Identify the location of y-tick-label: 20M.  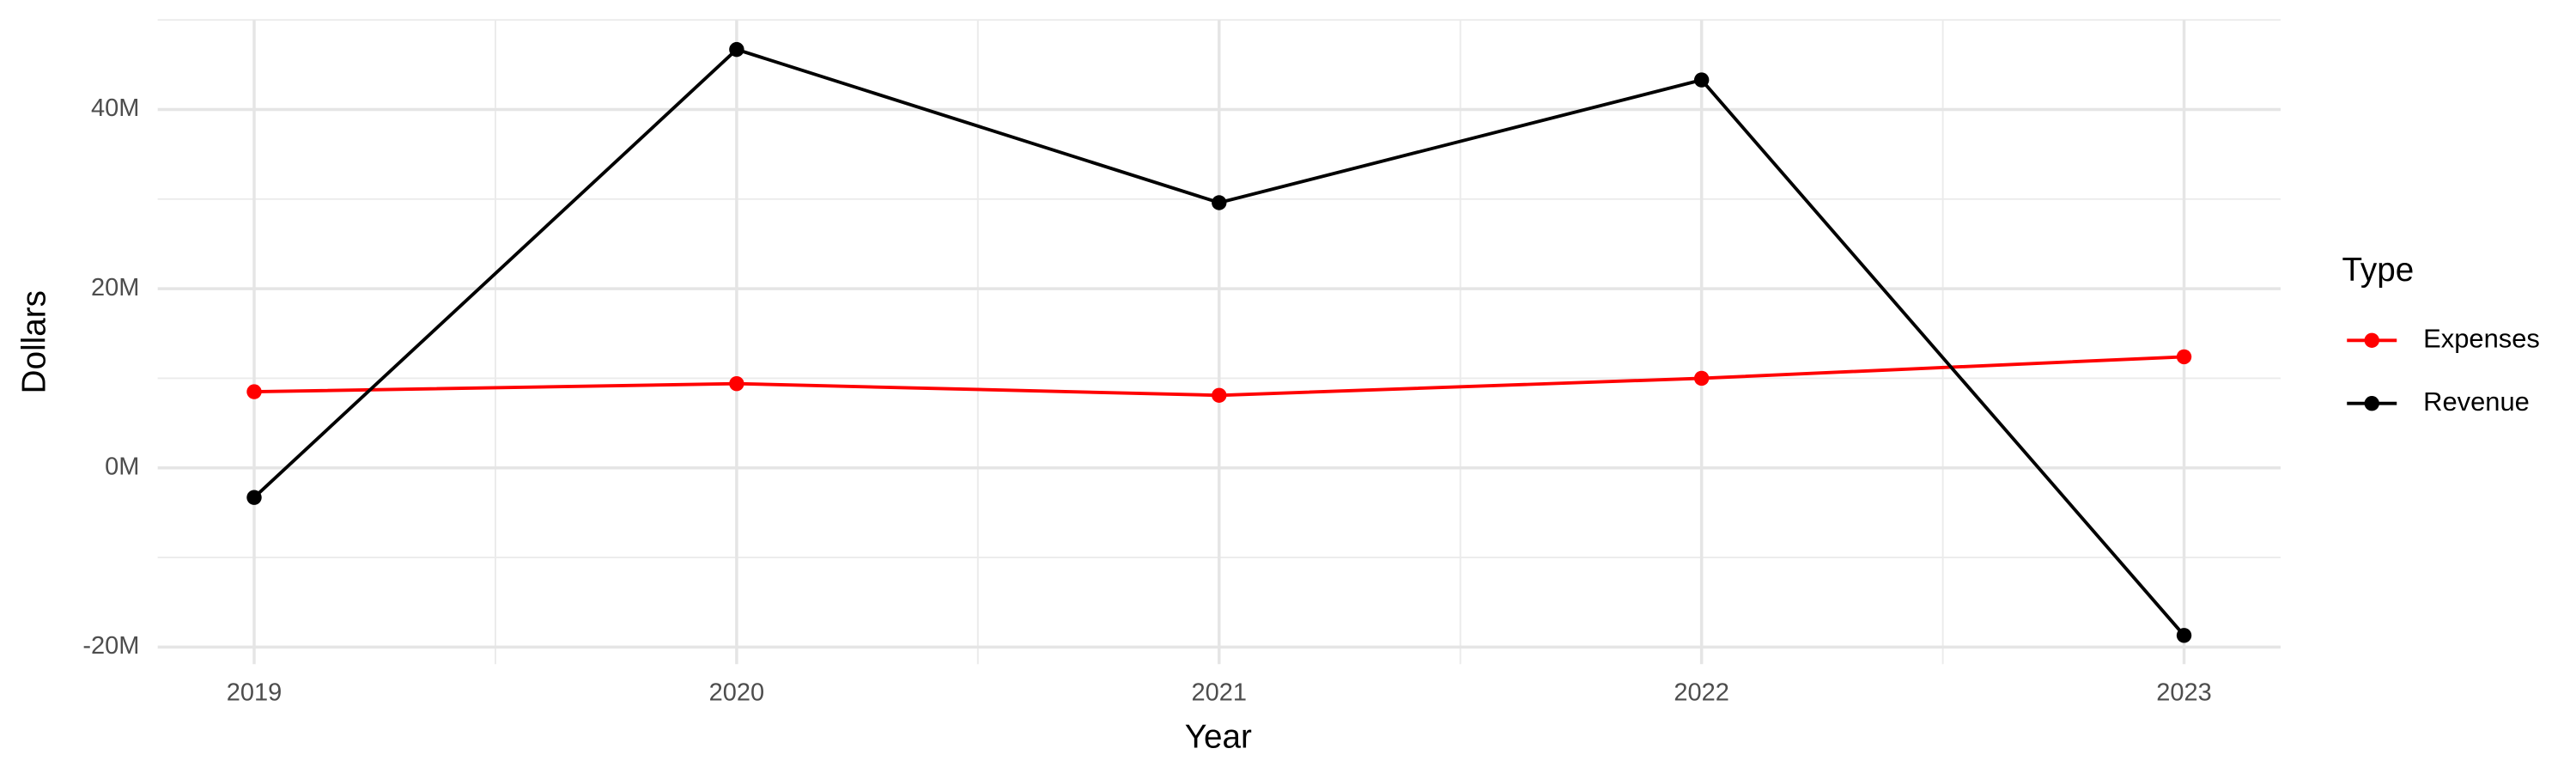
(115, 287).